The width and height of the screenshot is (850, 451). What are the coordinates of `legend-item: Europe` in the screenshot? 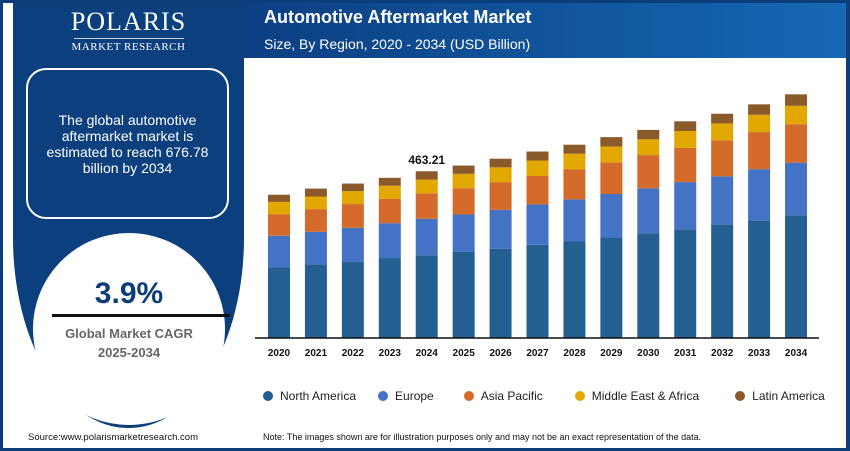 It's located at (406, 396).